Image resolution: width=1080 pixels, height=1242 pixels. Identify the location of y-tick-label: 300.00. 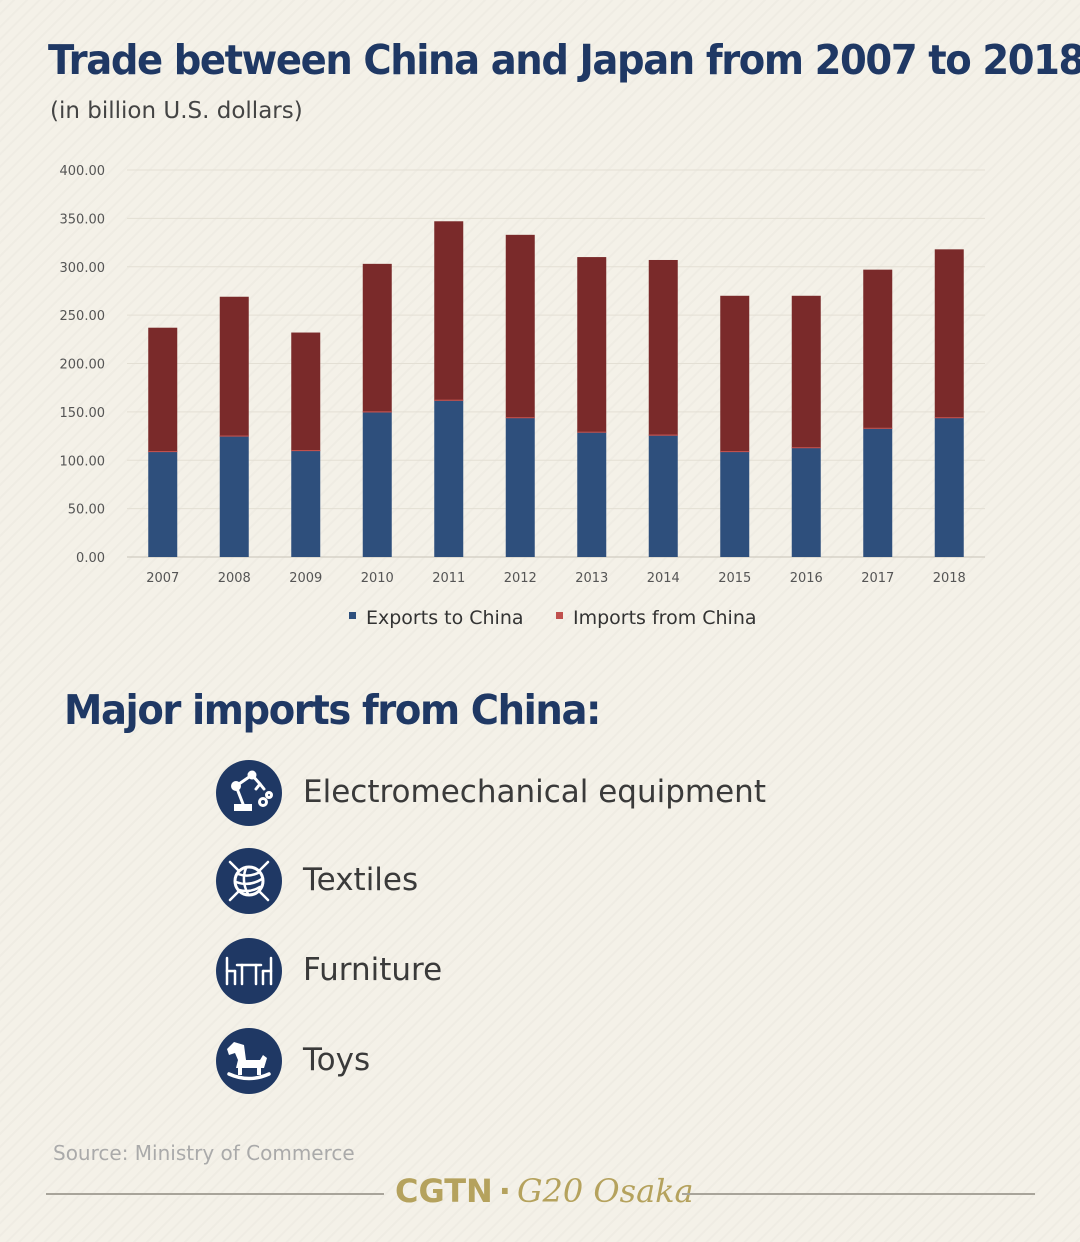
(83, 268).